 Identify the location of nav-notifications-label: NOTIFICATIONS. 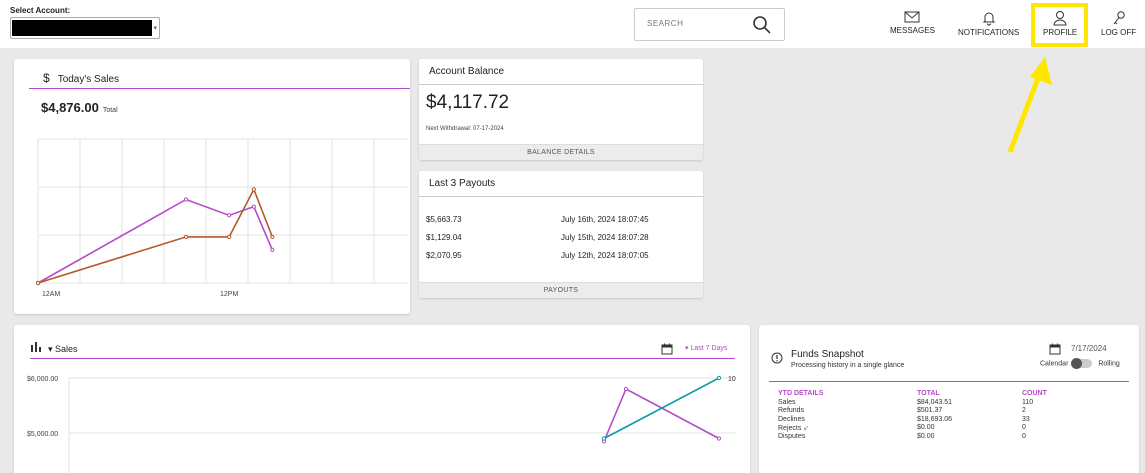
(988, 32).